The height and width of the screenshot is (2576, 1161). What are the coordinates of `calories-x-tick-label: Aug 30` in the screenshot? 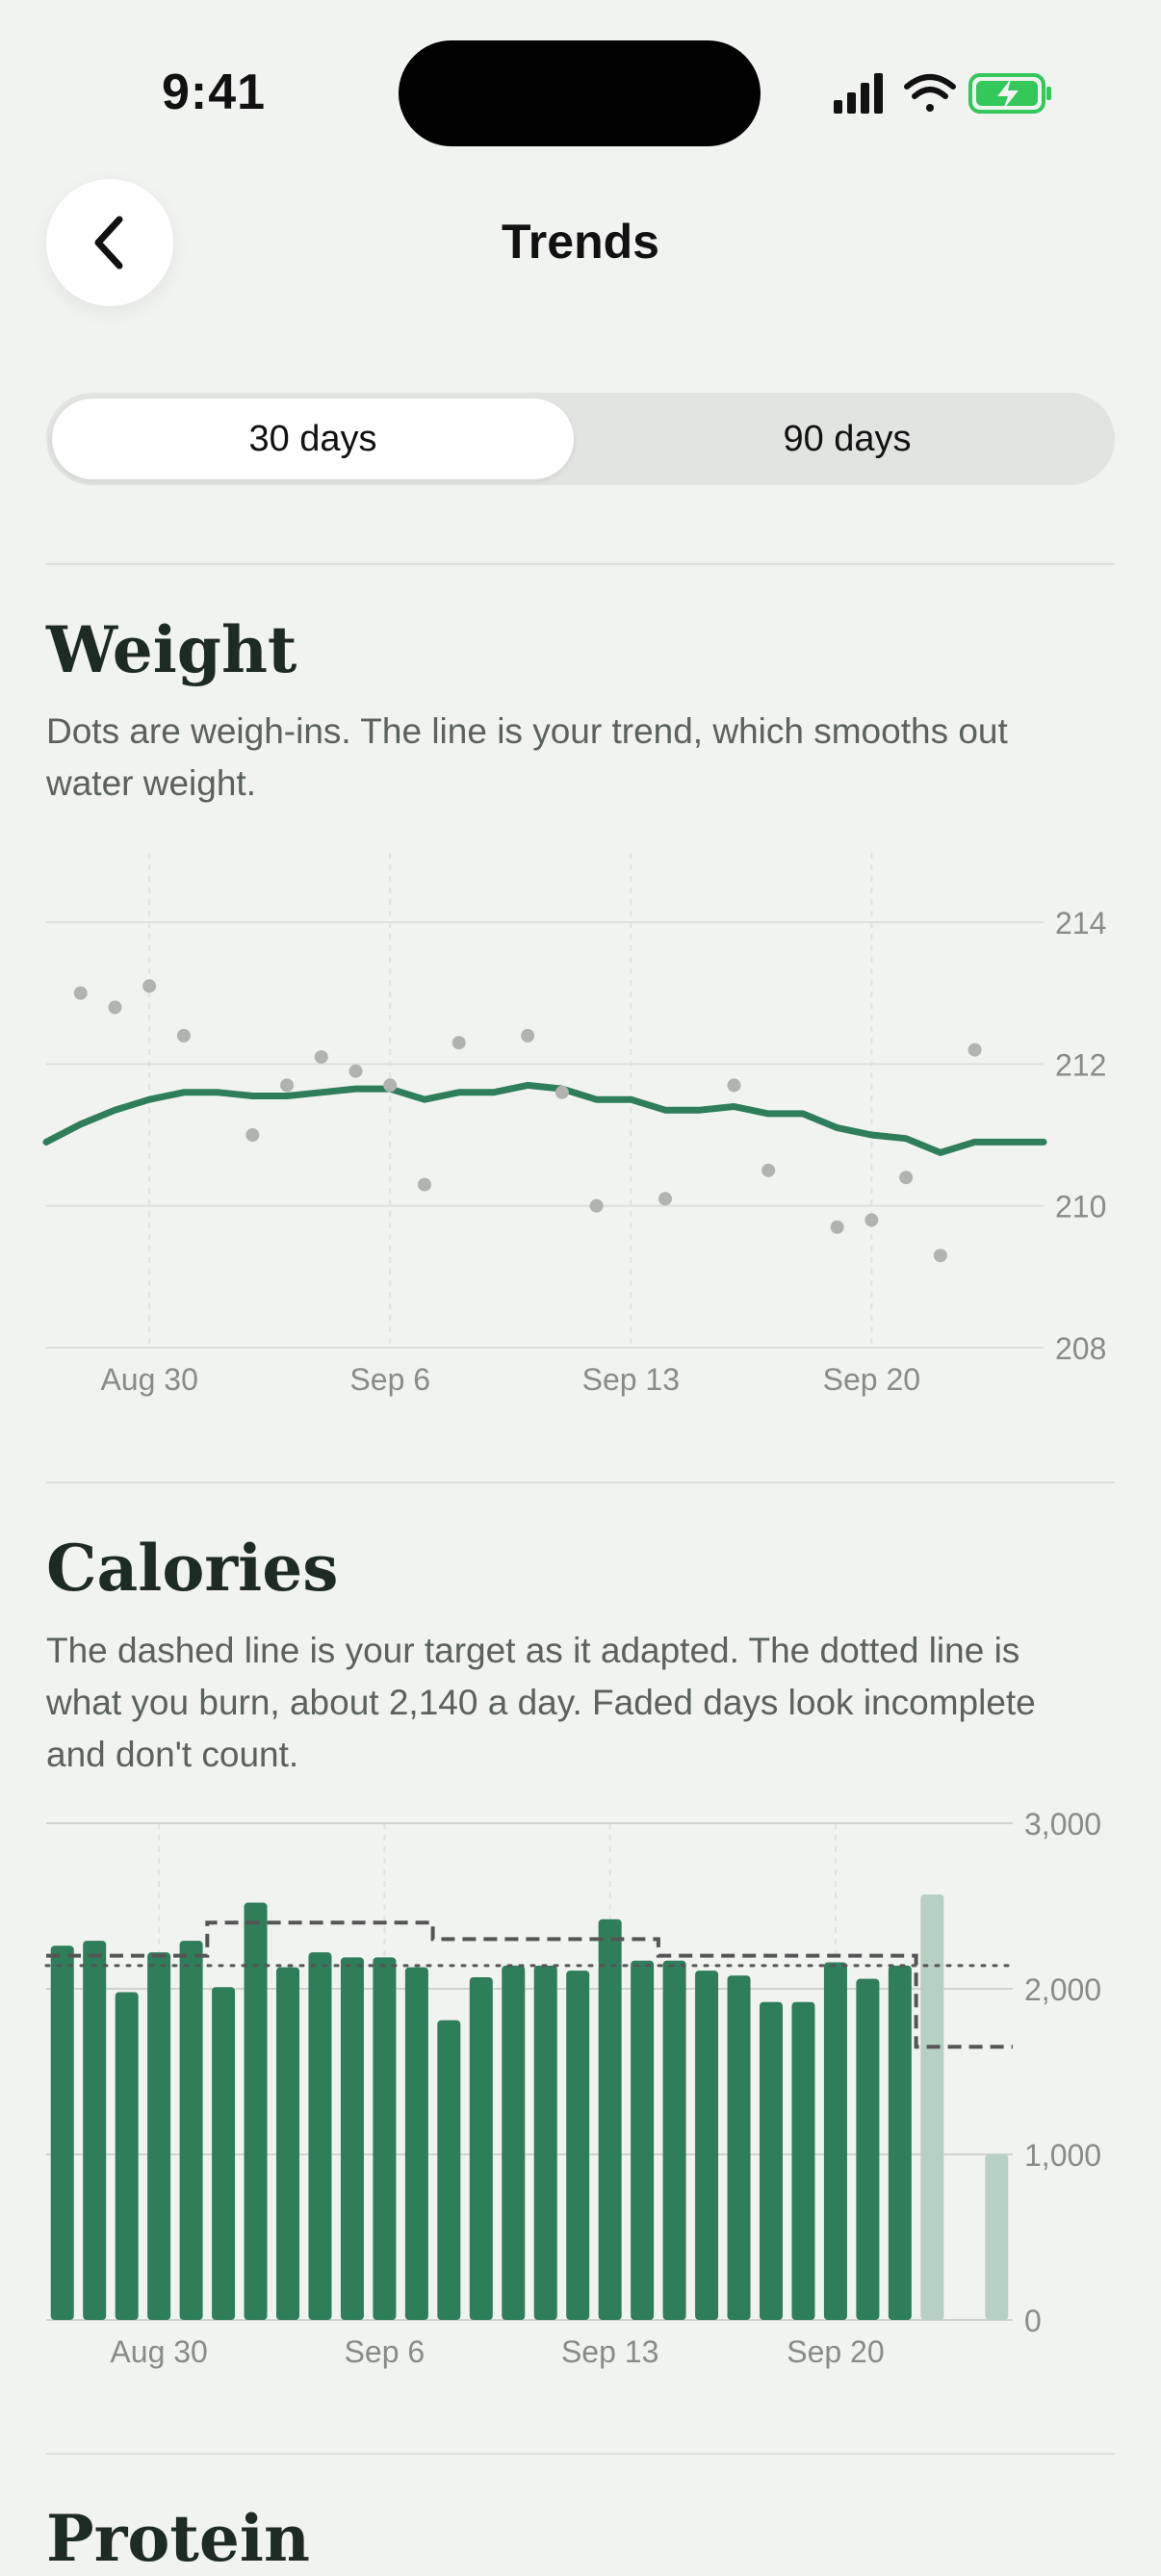 It's located at (159, 2351).